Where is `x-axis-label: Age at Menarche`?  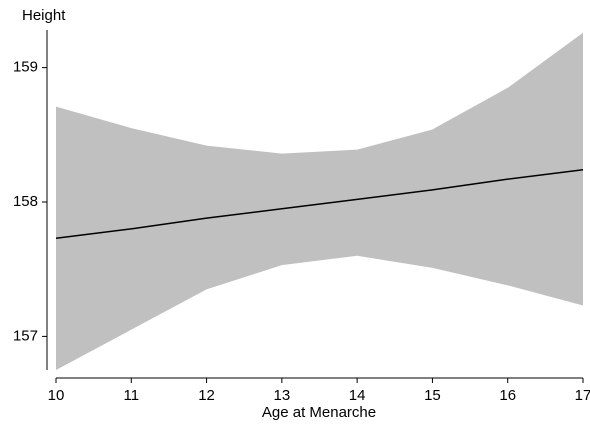 x-axis-label: Age at Menarche is located at coordinates (319, 412).